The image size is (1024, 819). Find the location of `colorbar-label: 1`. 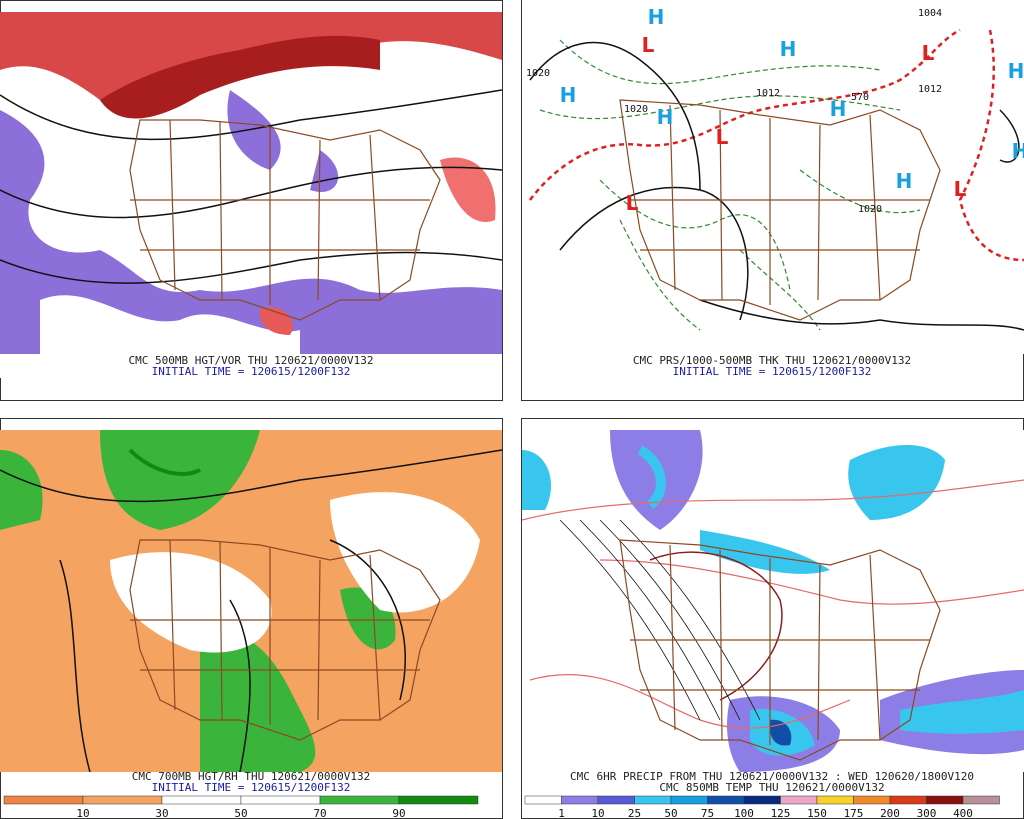

colorbar-label: 1 is located at coordinates (561, 813).